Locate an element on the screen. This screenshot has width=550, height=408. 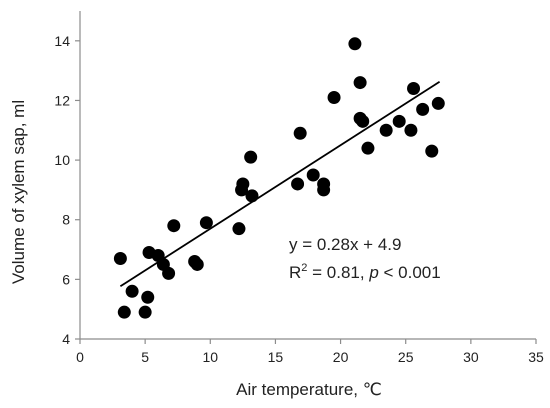
x-tick-label: 10 is located at coordinates (210, 357).